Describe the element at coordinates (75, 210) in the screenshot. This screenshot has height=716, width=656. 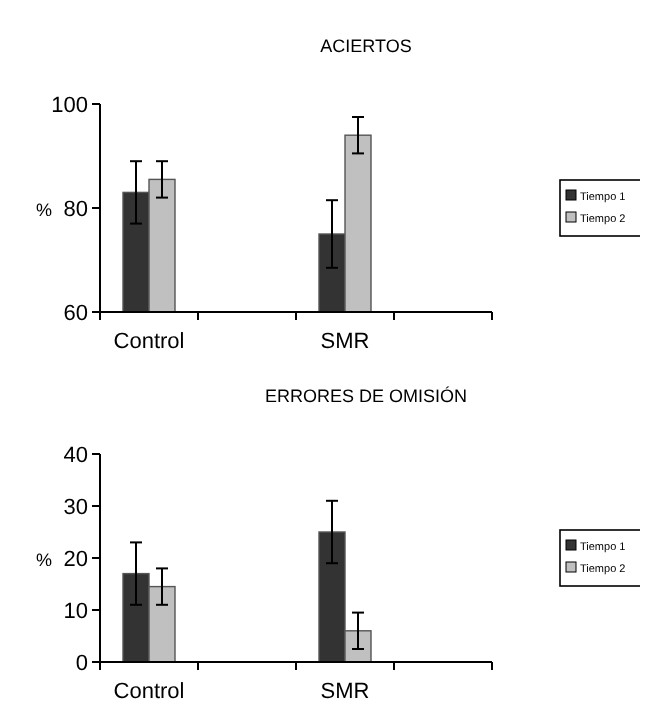
I see `y-tick-label: 80` at that location.